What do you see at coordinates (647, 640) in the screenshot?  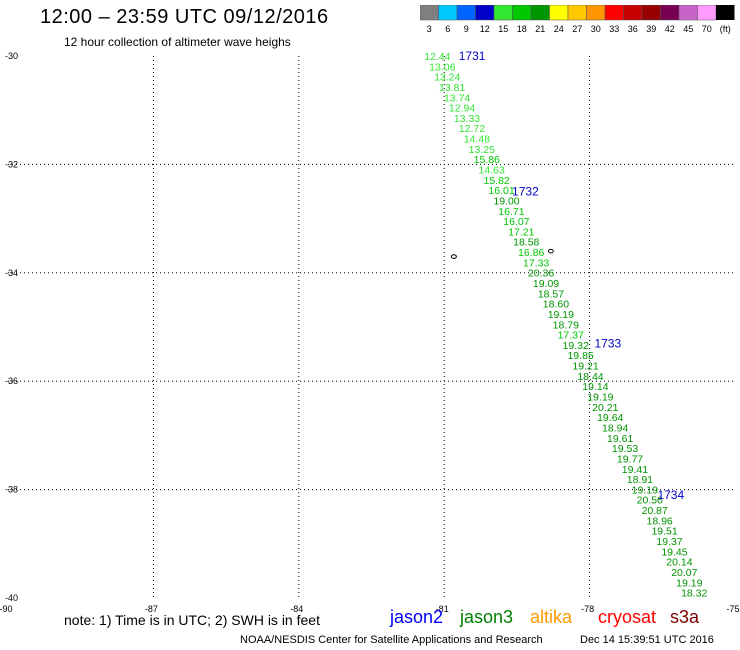 I see `generated-timestamp: Dec 14 15:39:51 UTC 2016` at bounding box center [647, 640].